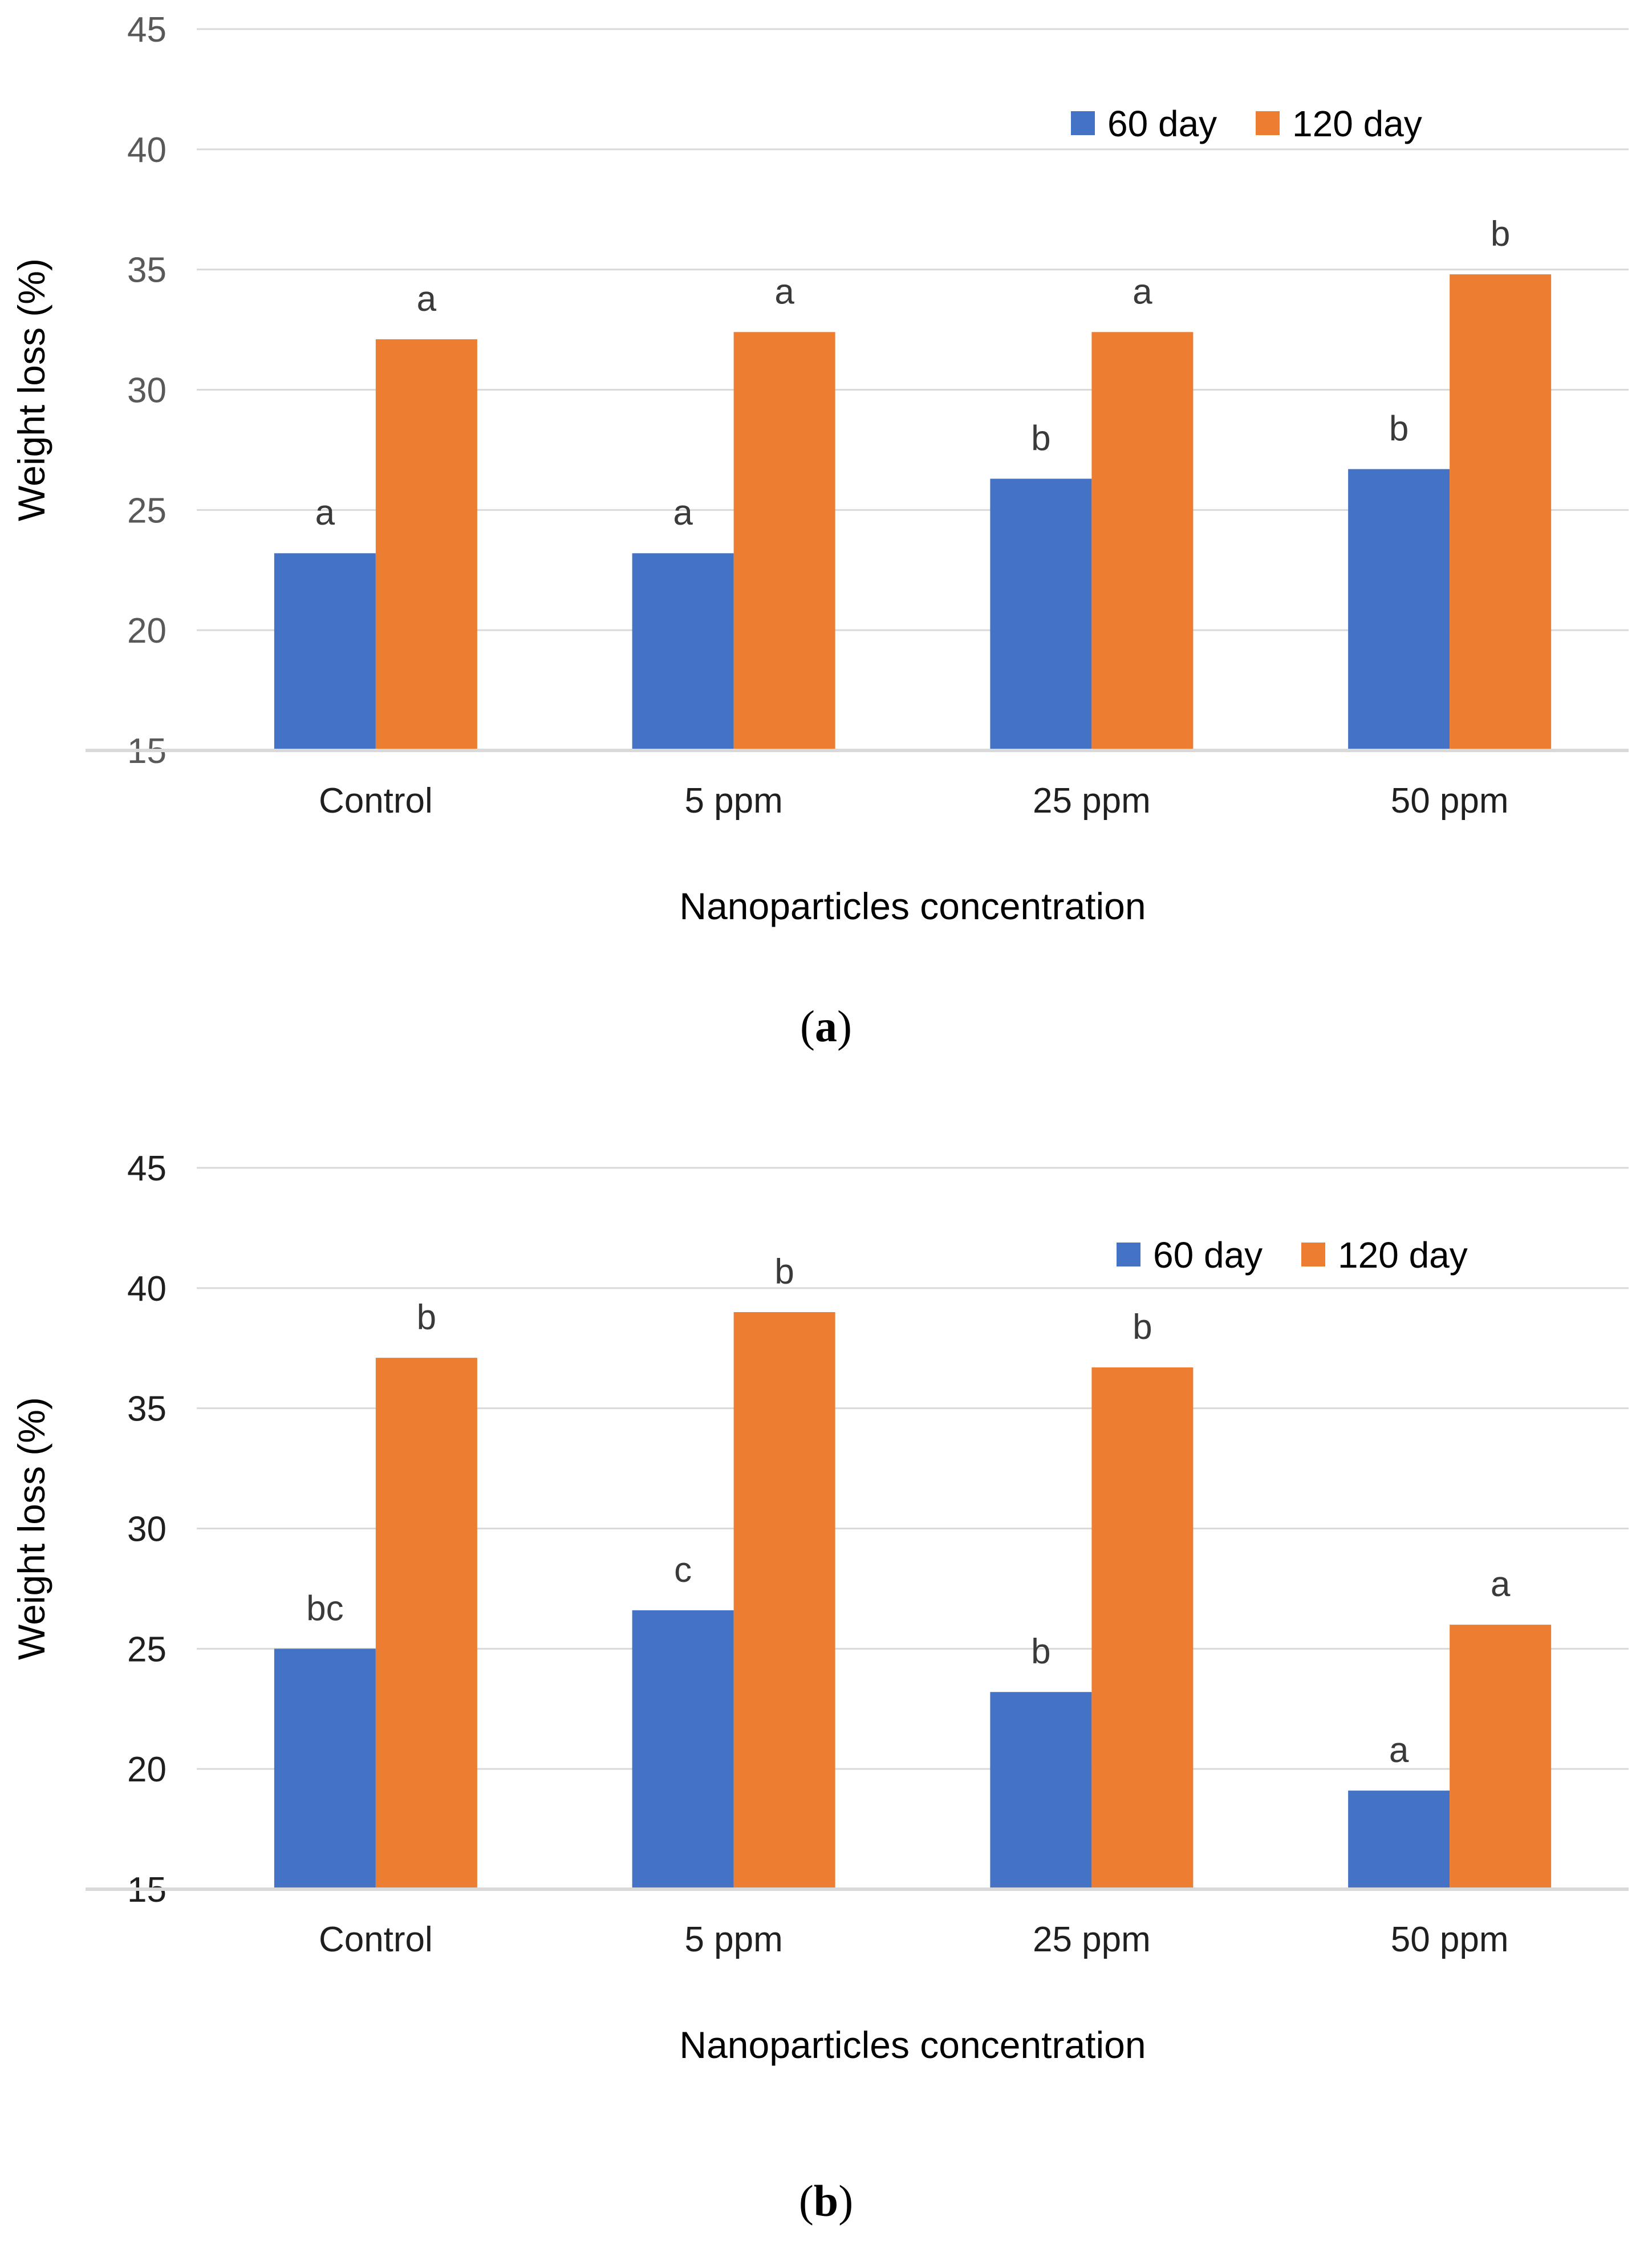 Image resolution: width=1652 pixels, height=2249 pixels. I want to click on sig-letter-120-day-25-ppm: a, so click(1142, 291).